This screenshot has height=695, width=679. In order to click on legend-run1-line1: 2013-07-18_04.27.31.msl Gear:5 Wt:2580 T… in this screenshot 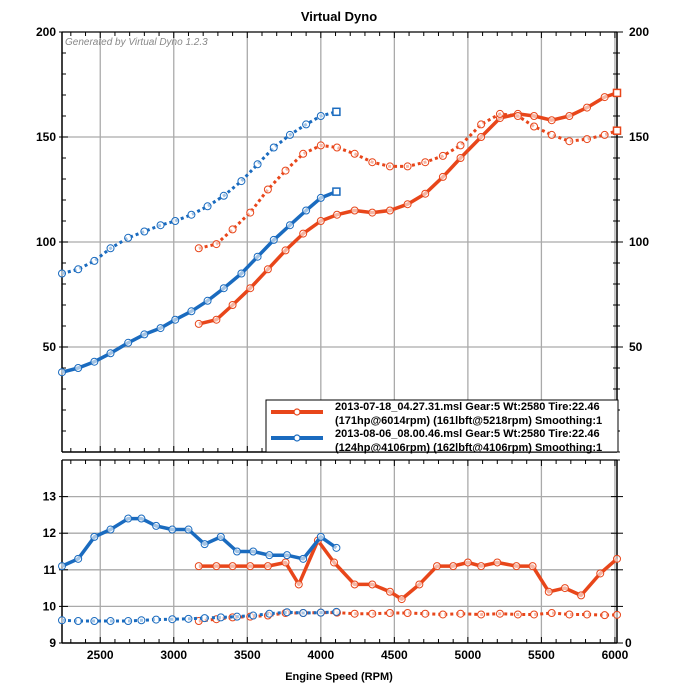, I will do `click(467, 407)`.